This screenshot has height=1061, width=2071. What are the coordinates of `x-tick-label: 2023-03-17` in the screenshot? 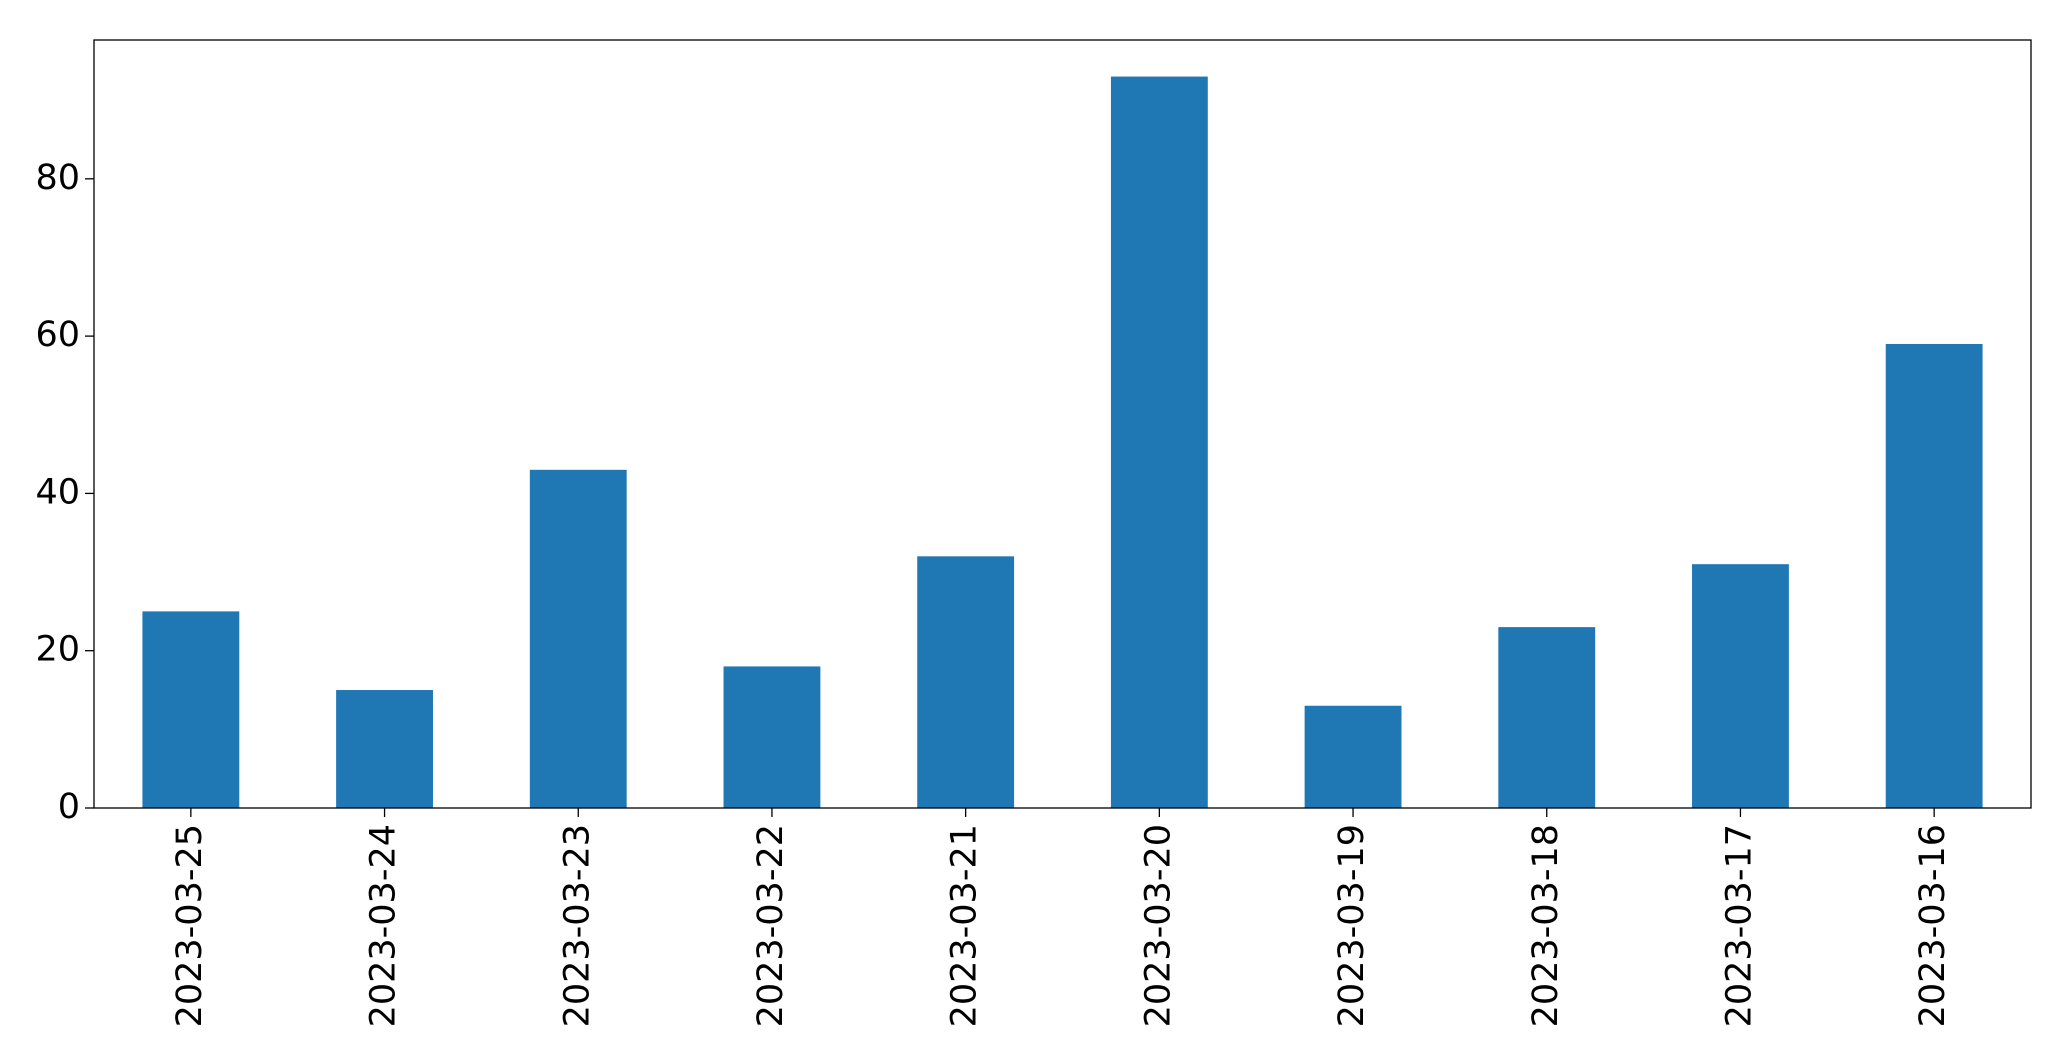 It's located at (1739, 925).